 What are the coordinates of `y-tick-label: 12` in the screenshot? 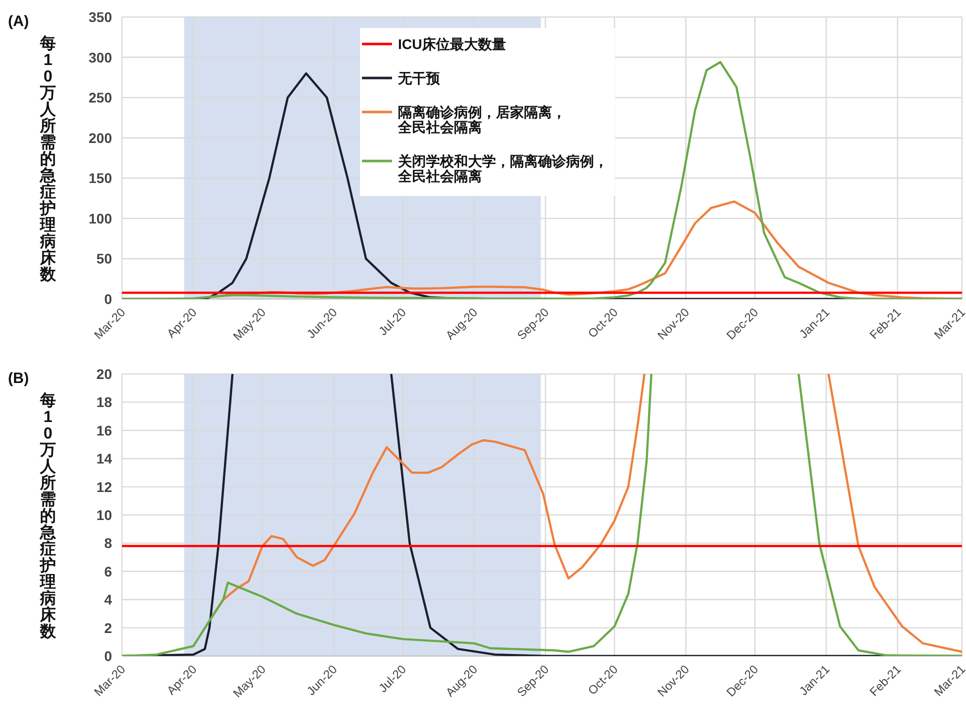 It's located at (104, 486).